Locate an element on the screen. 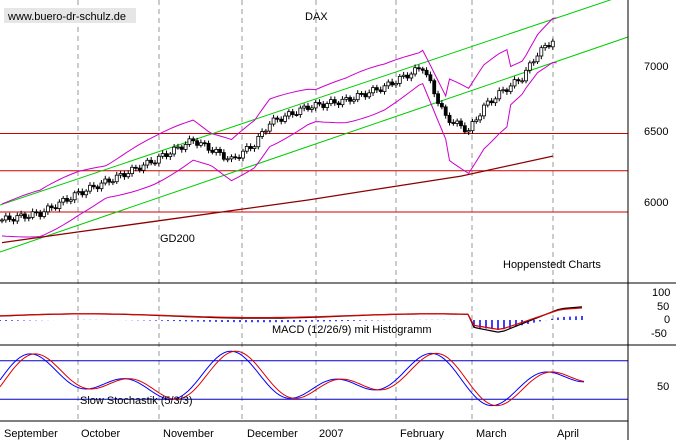 The image size is (676, 440). watermark-box is located at coordinates (70, 15).